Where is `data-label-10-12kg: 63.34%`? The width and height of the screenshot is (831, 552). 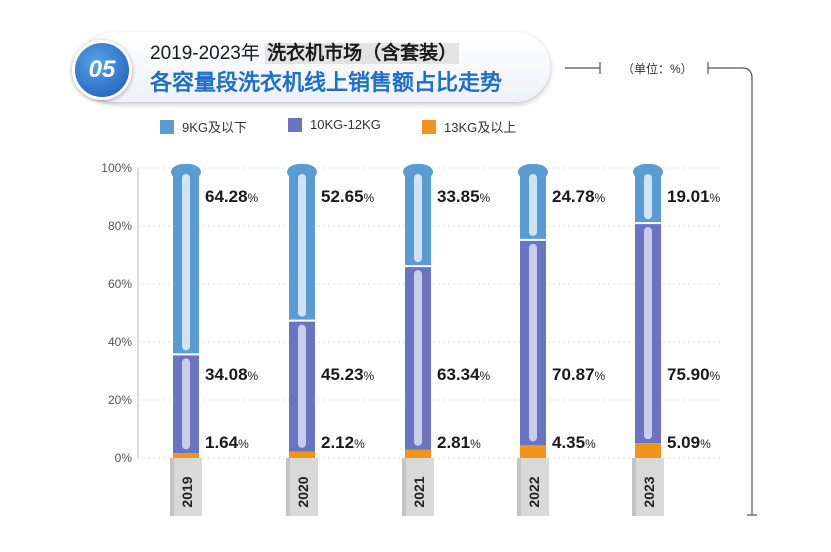
data-label-10-12kg: 63.34% is located at coordinates (464, 374).